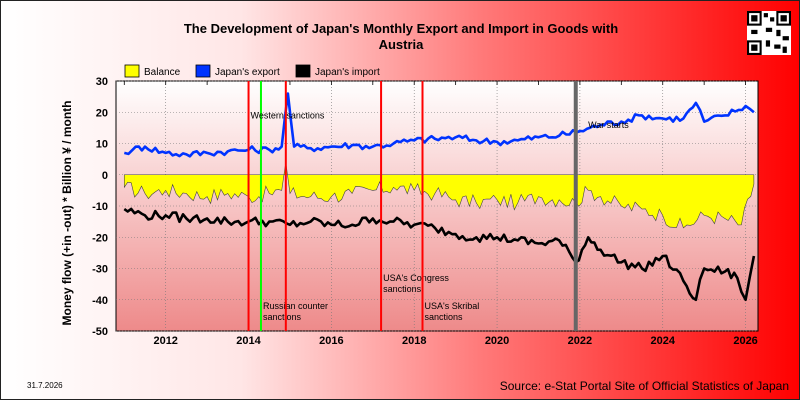 The image size is (800, 400). I want to click on x-tick-label: 2012, so click(165, 341).